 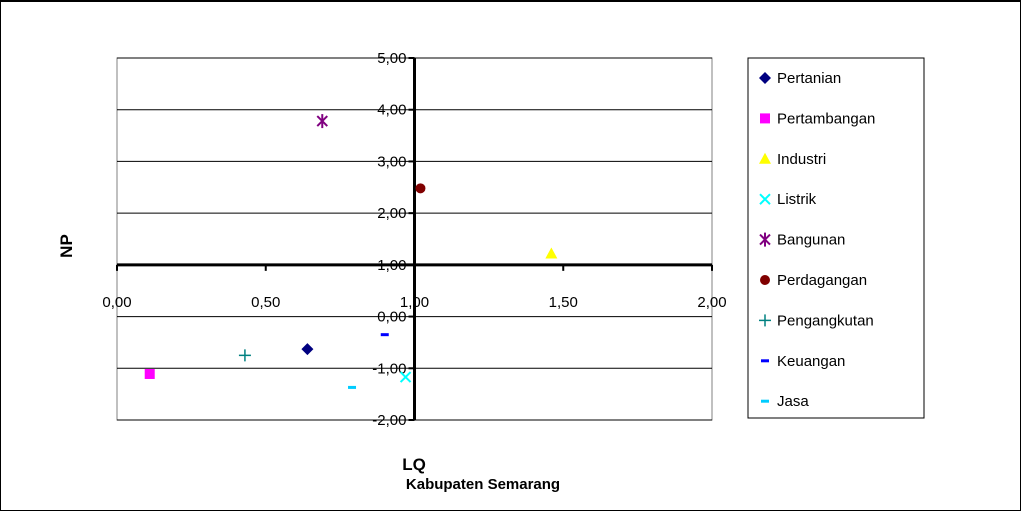 I want to click on legend-item: Bangunan, so click(x=802, y=240).